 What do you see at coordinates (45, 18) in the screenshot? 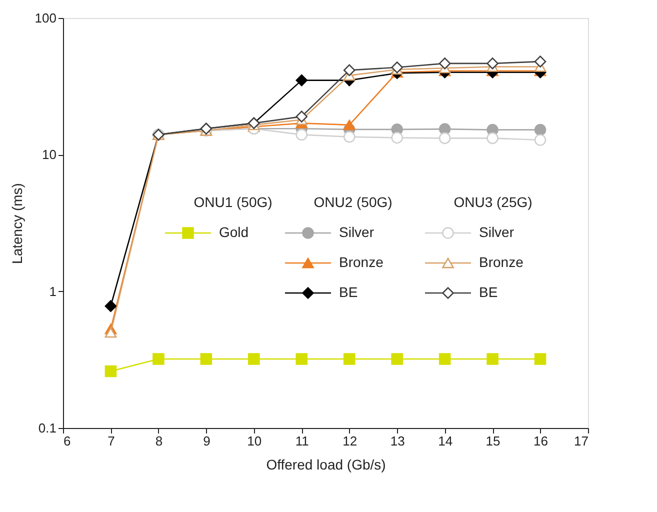
I see `y-tick-label: 100` at bounding box center [45, 18].